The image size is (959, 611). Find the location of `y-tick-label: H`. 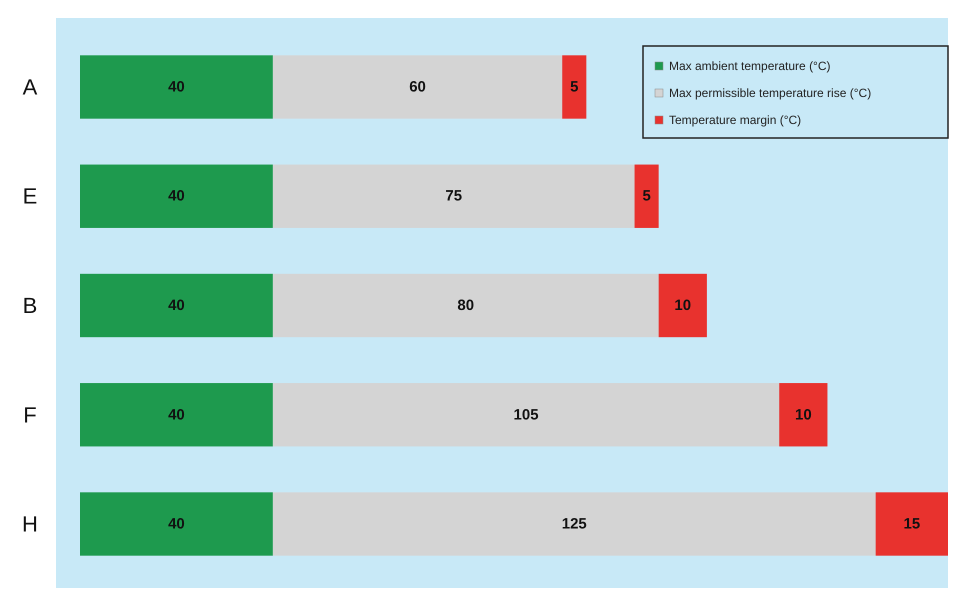

y-tick-label: H is located at coordinates (30, 524).